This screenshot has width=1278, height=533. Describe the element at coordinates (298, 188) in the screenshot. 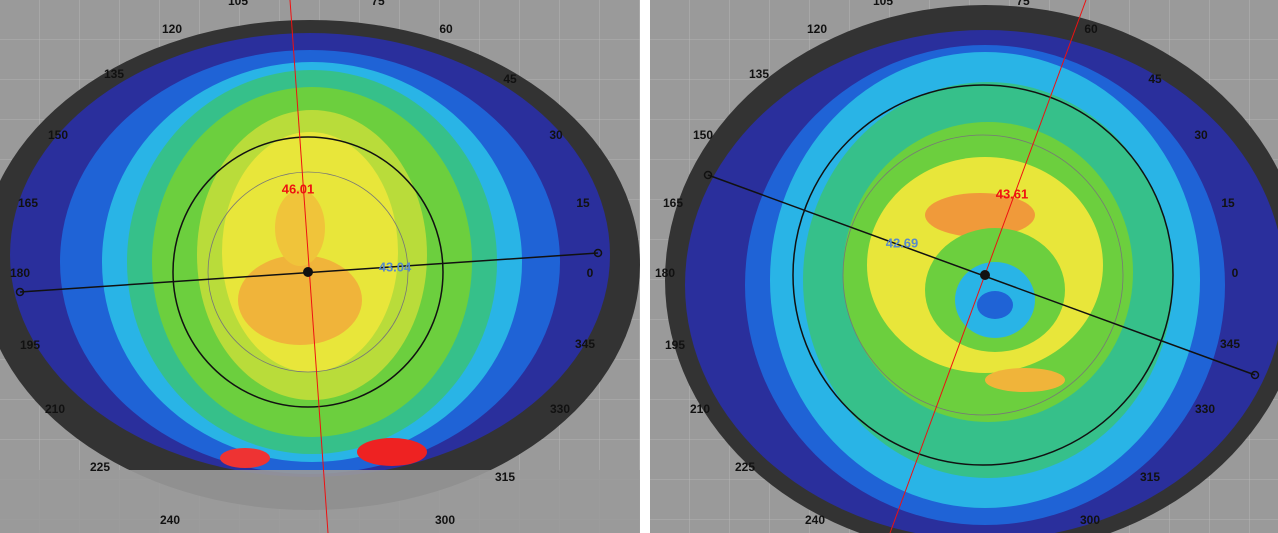

I see `steep-k: 46.01` at that location.